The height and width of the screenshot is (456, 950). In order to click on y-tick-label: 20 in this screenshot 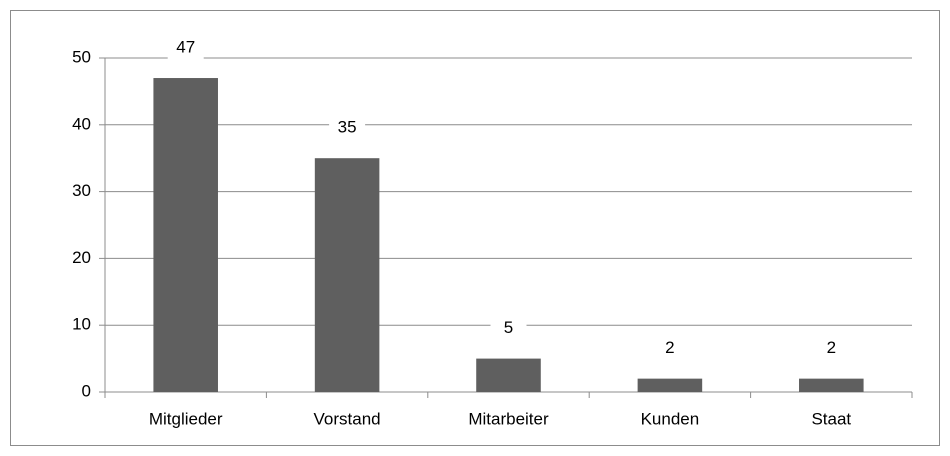, I will do `click(81, 257)`.